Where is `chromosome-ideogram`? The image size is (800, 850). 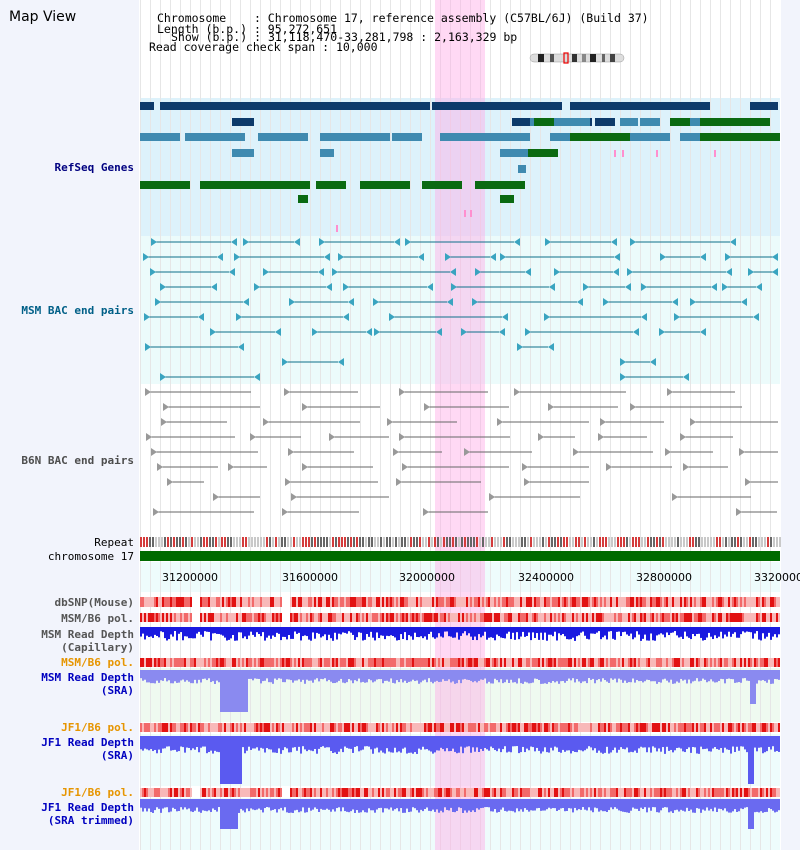
chromosome-ideogram is located at coordinates (578, 58).